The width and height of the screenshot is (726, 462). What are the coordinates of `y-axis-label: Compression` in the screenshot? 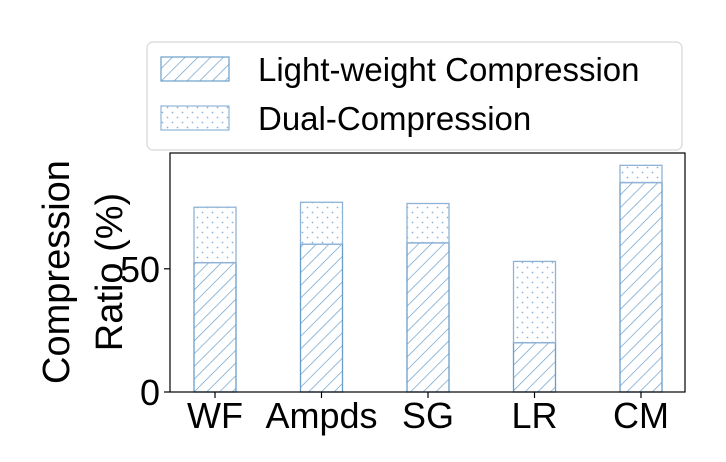 It's located at (57, 272).